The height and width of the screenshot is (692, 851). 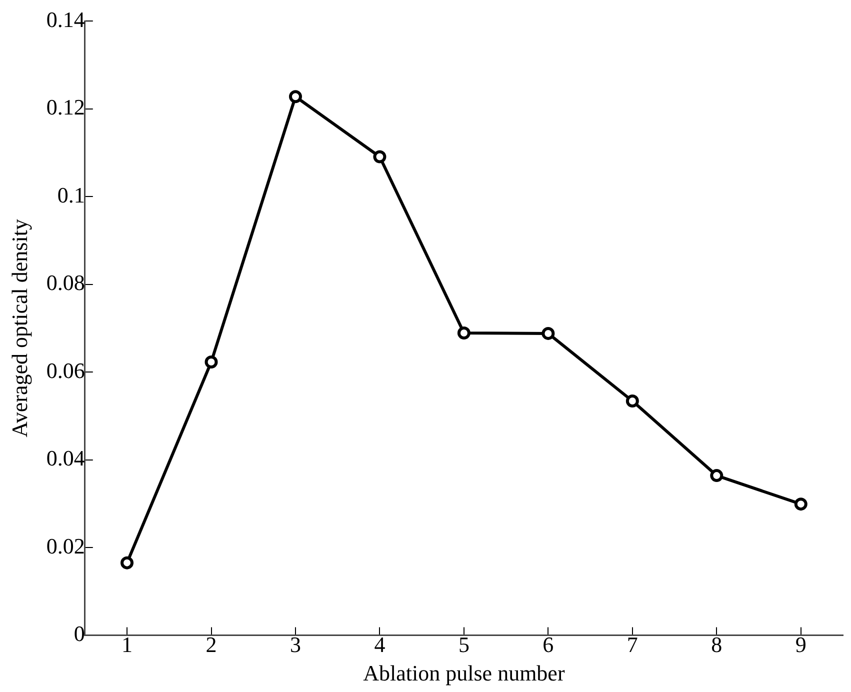 I want to click on x-tick-label: 1, so click(x=127, y=645).